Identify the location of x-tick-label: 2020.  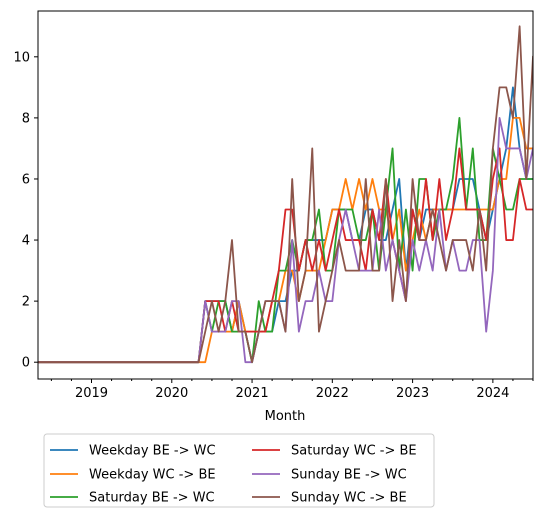
(171, 393).